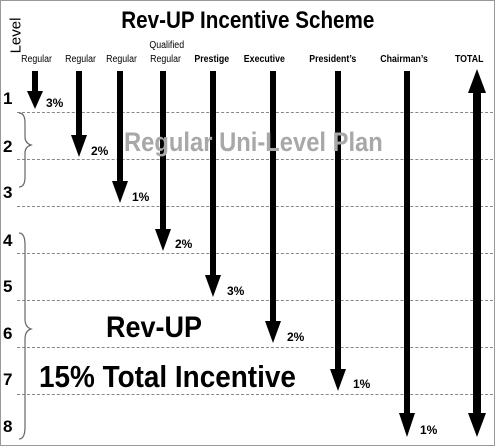 The image size is (495, 447). Describe the element at coordinates (55, 103) in the screenshot. I see `percent-regular-1: 3%` at that location.